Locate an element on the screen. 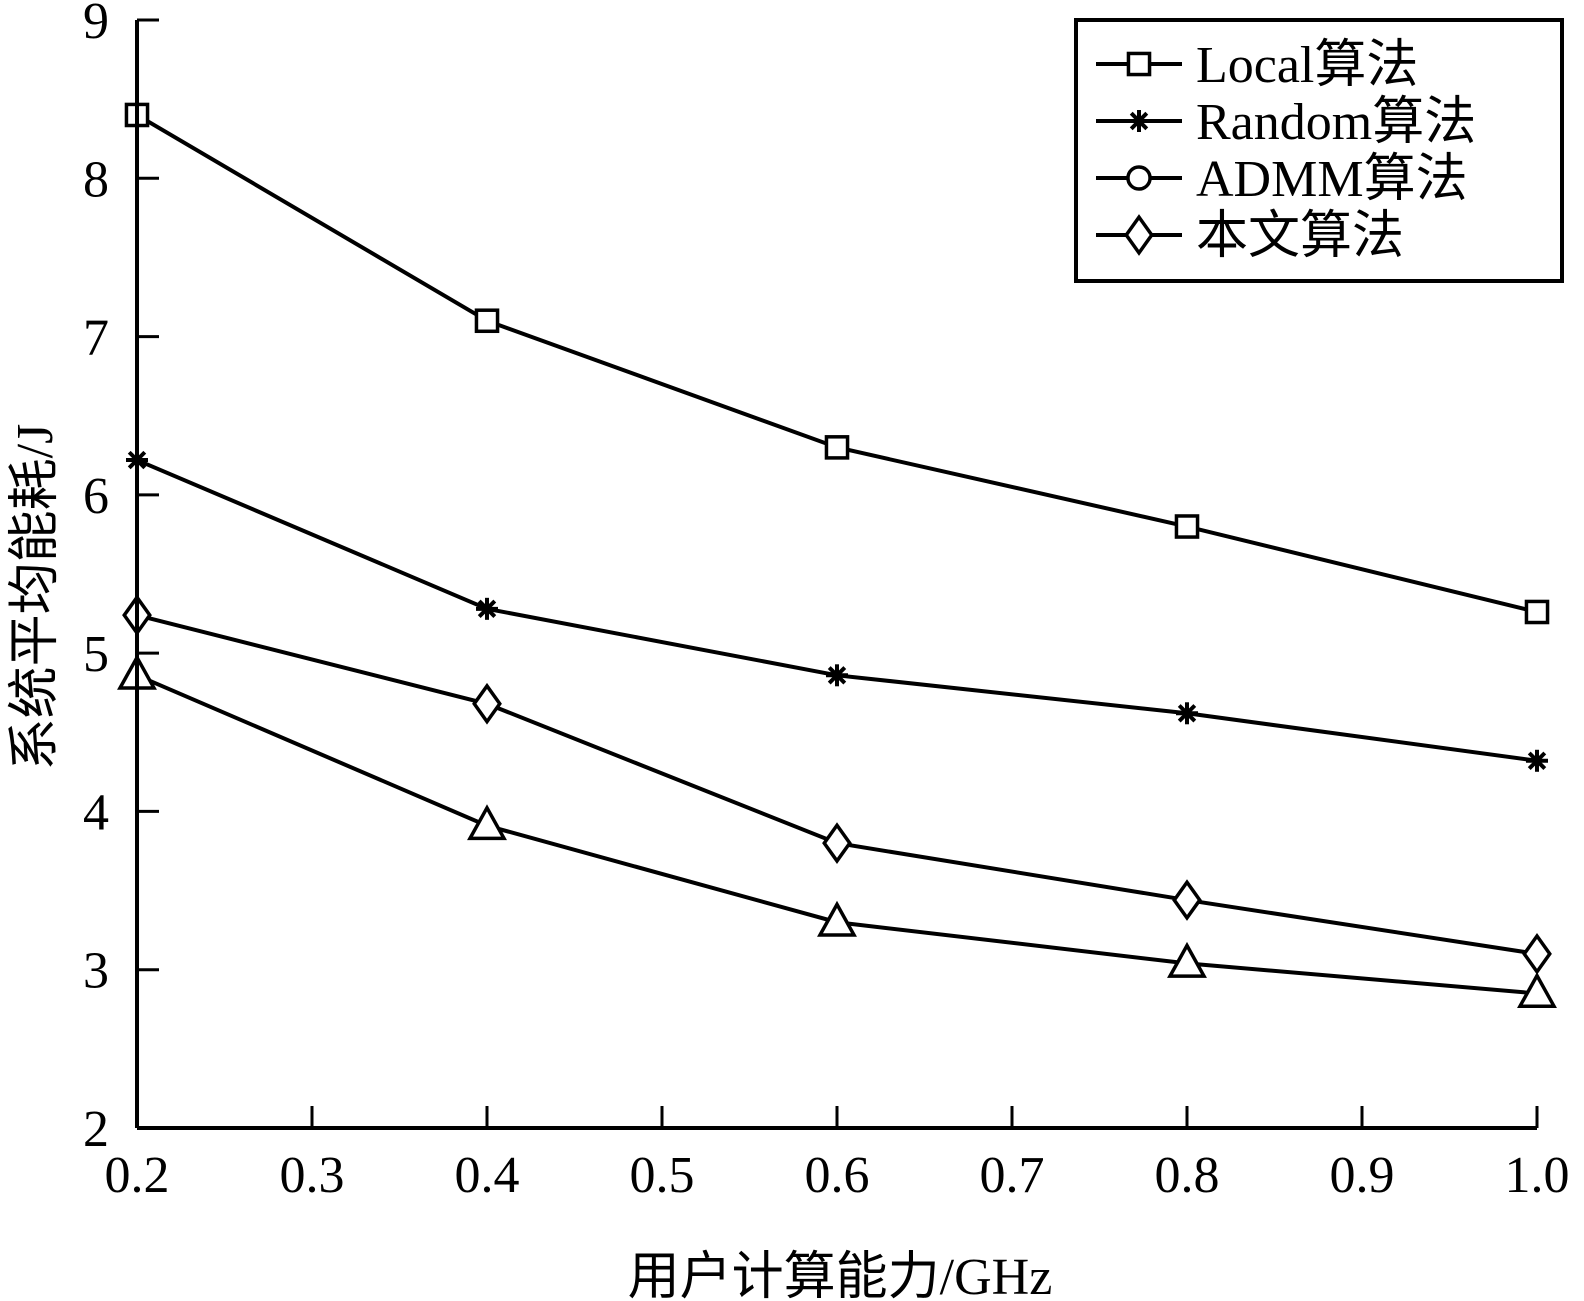 The image size is (1584, 1301). y-tick-label: 6 is located at coordinates (96, 496).